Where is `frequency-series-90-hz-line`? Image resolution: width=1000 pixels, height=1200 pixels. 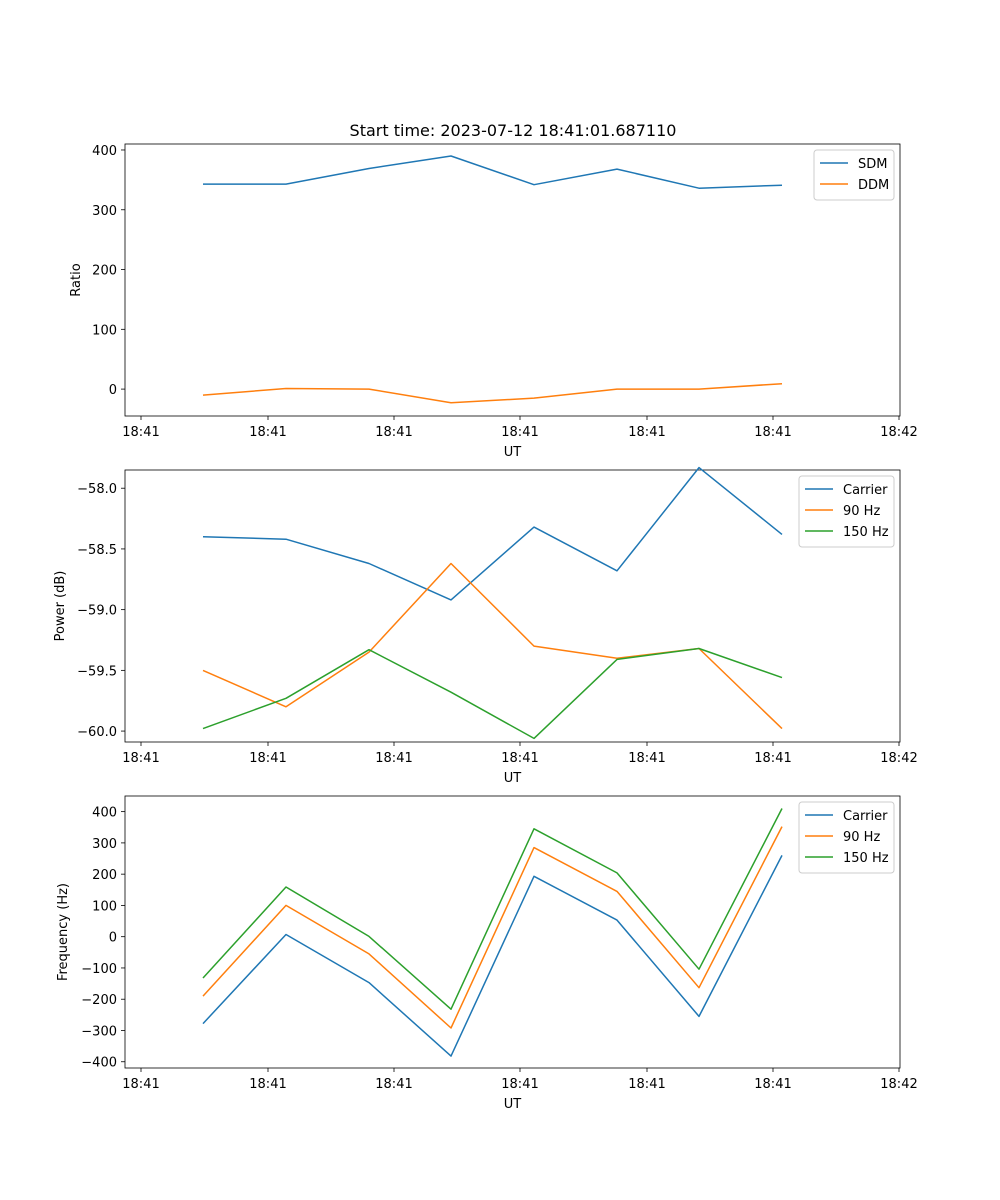 frequency-series-90-hz-line is located at coordinates (492, 927).